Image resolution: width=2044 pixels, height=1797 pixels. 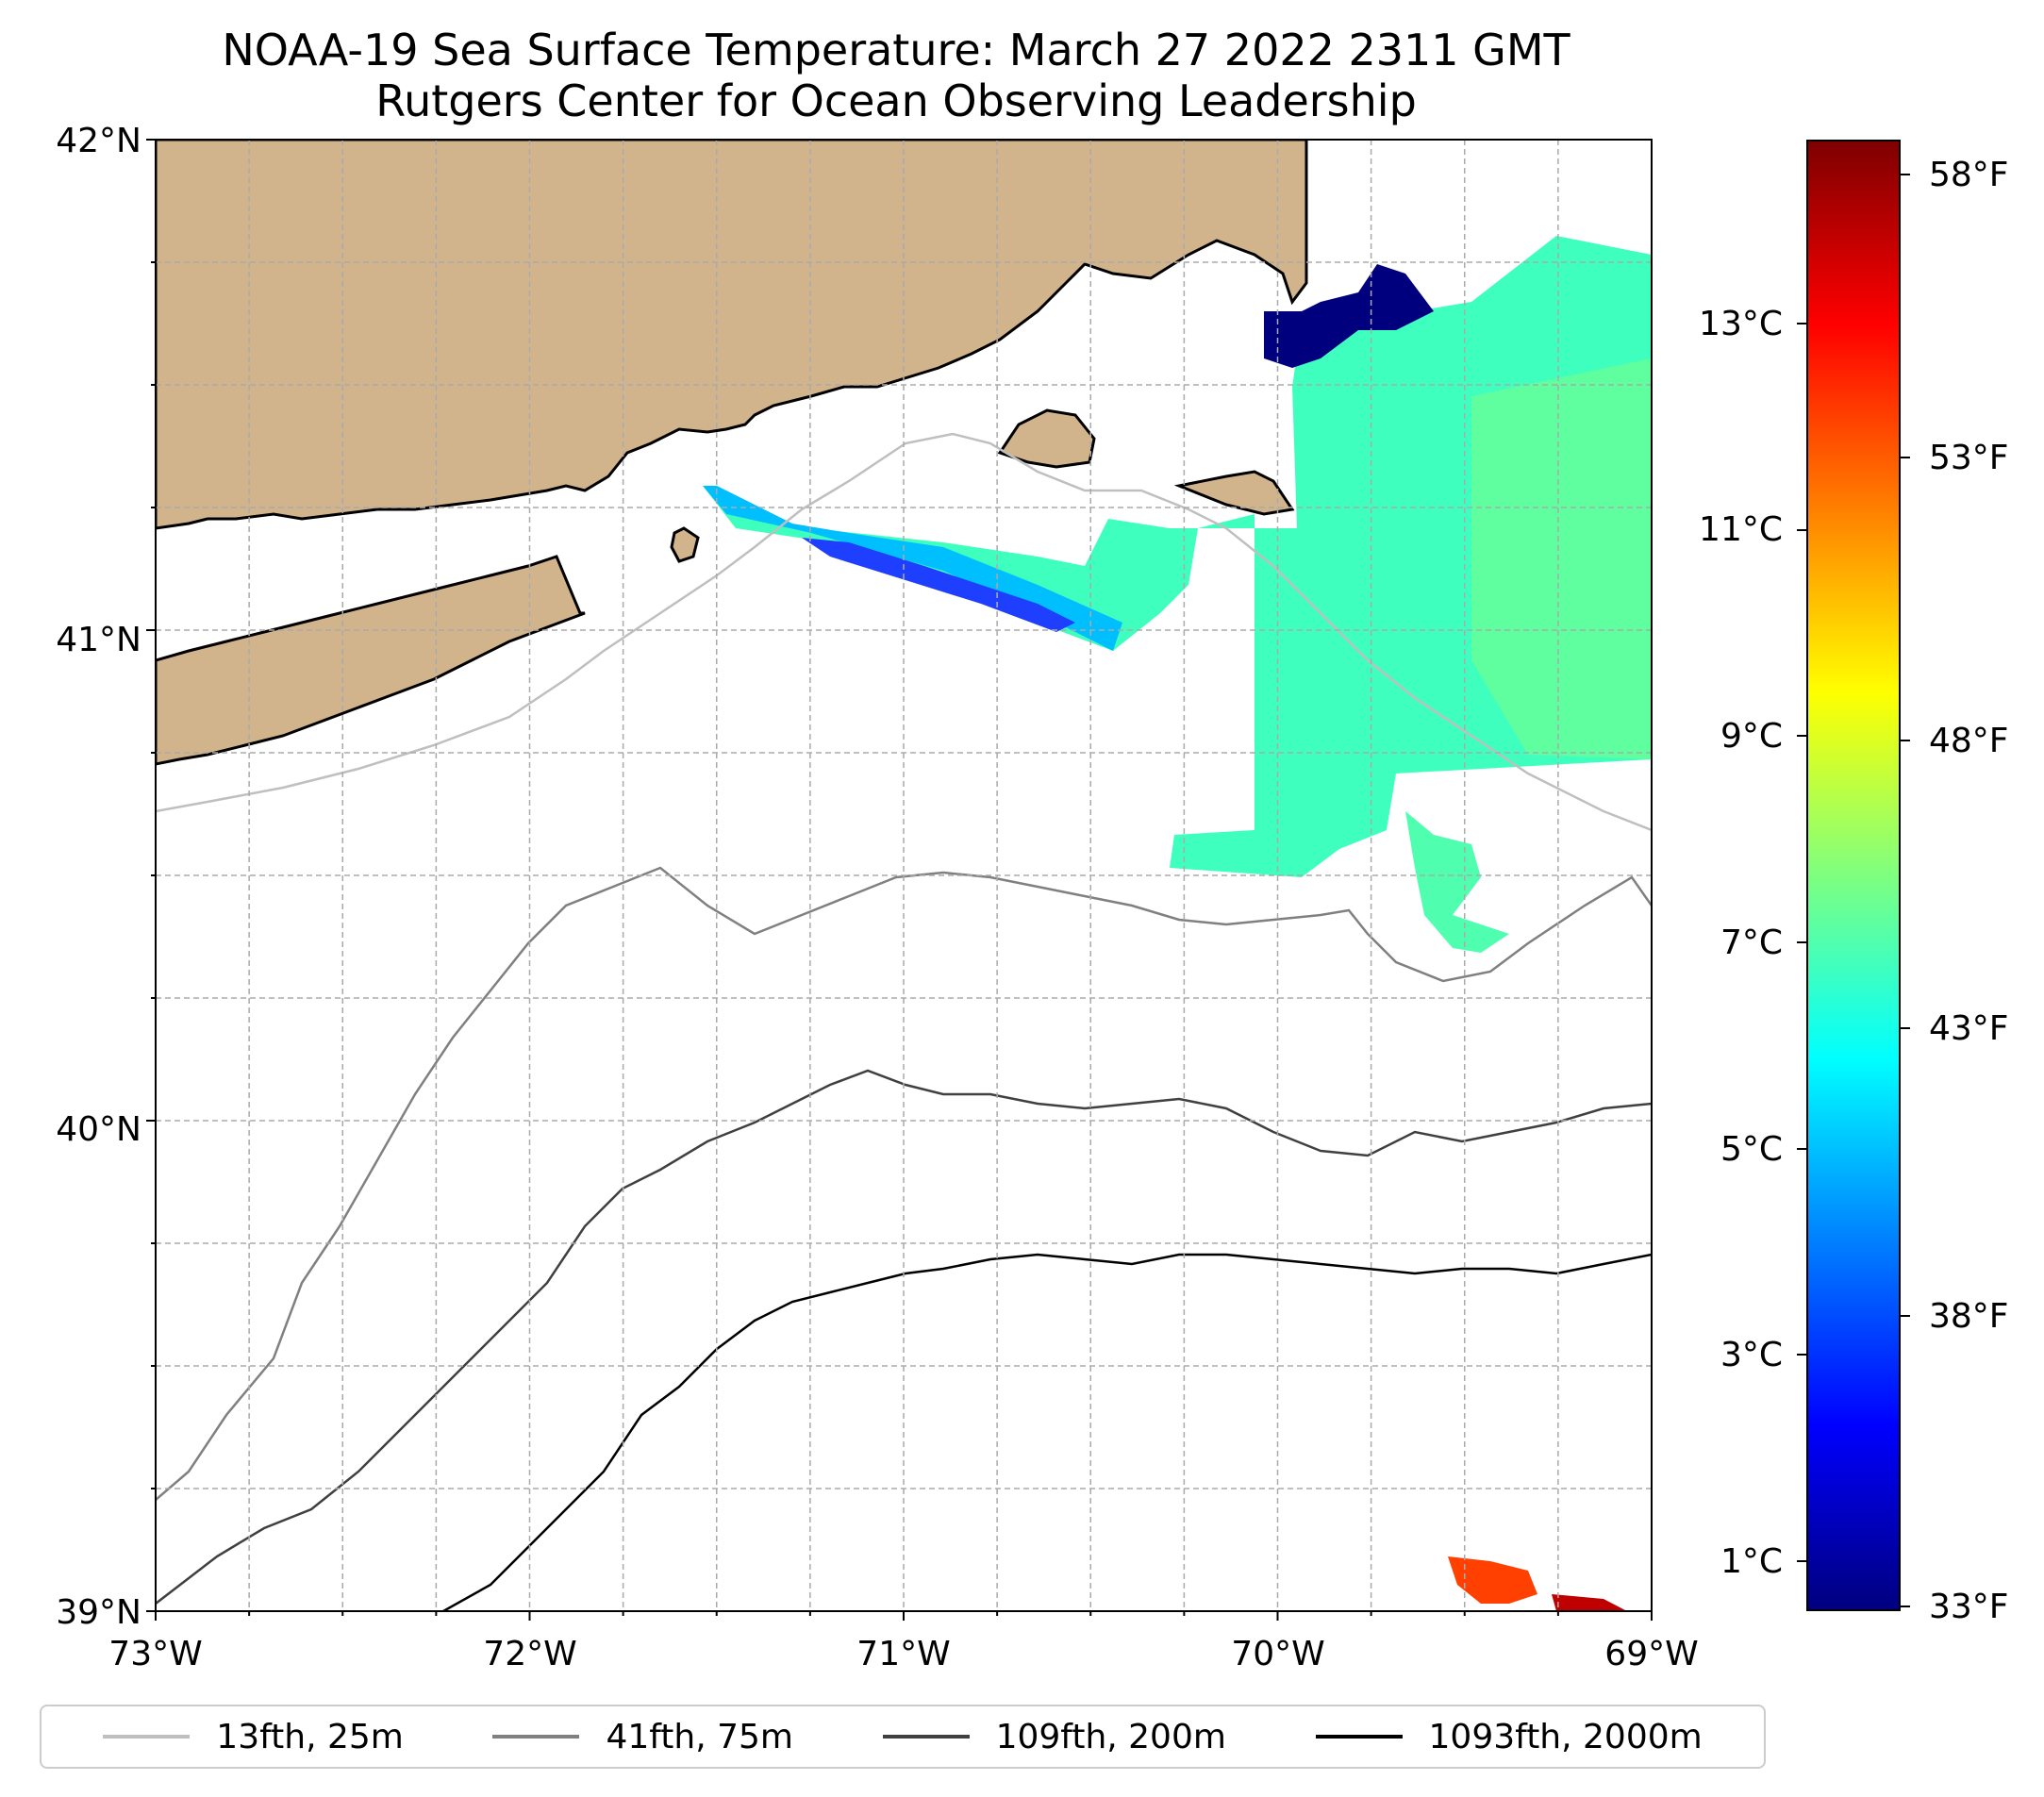 I want to click on legend-label: 41fth, 75m, so click(x=699, y=1736).